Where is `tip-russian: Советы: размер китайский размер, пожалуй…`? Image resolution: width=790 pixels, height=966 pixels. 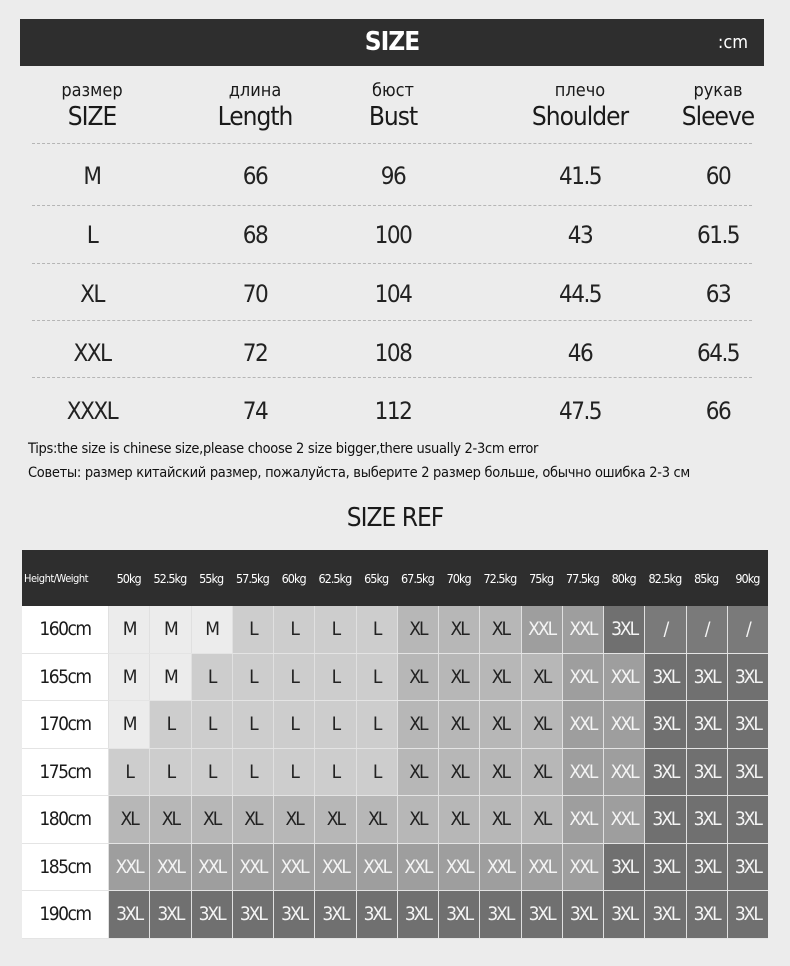 tip-russian: Советы: размер китайский размер, пожалуй… is located at coordinates (359, 473).